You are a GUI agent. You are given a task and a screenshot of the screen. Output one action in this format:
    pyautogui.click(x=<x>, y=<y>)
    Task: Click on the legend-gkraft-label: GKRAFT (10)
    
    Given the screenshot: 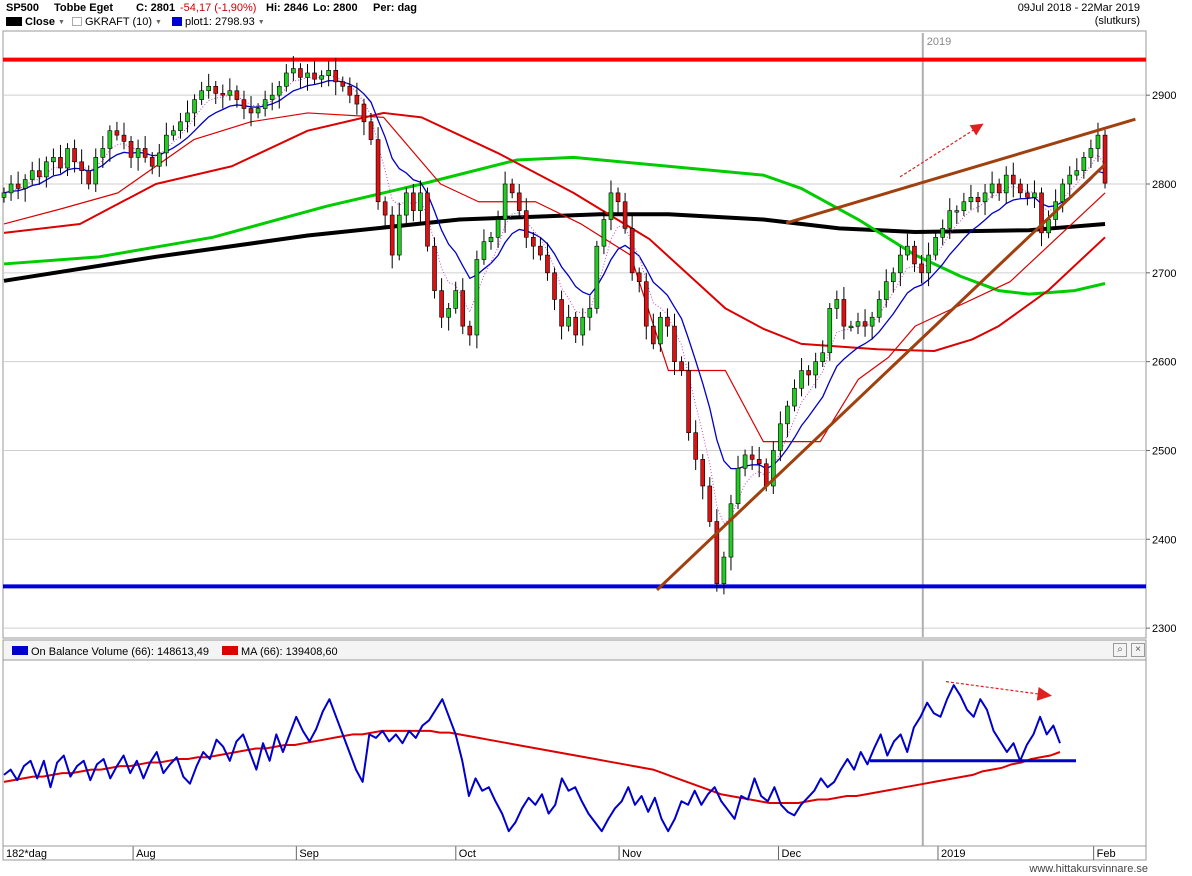 What is the action you would take?
    pyautogui.click(x=119, y=22)
    